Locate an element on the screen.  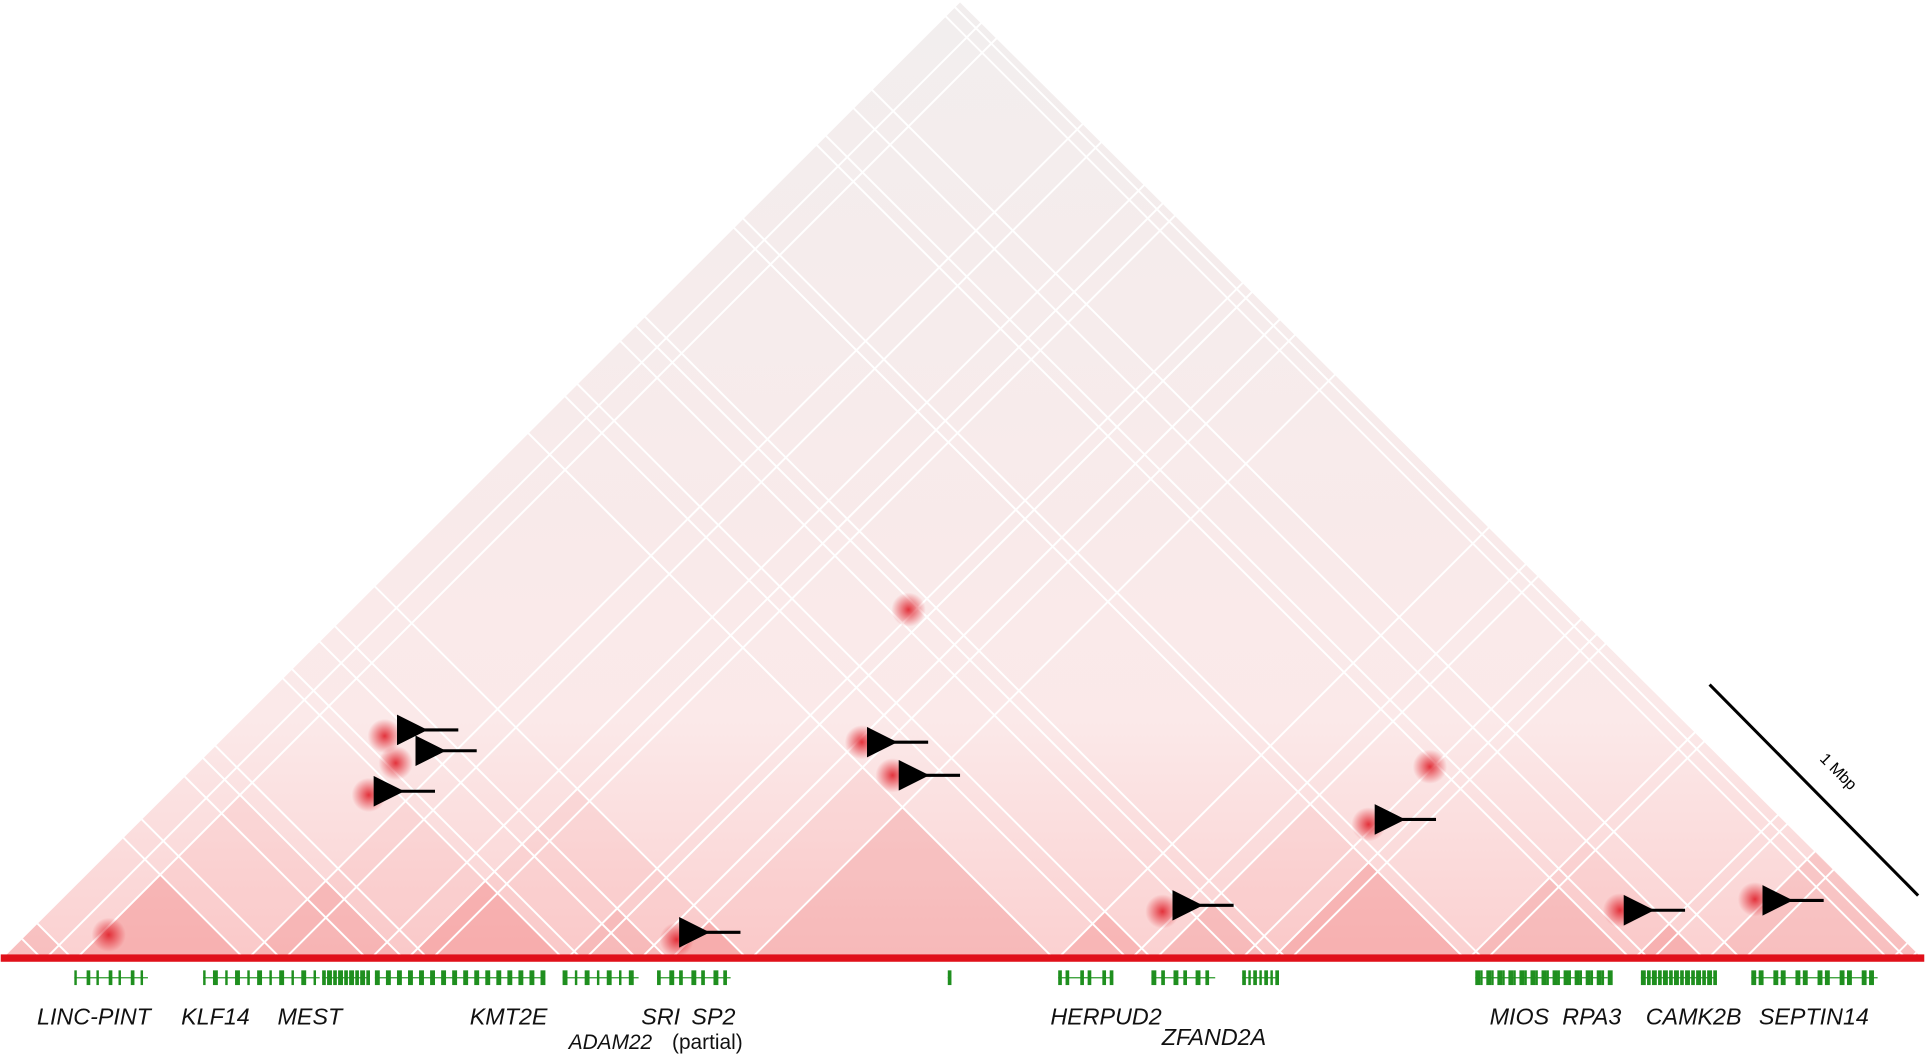
gene-label: MIOS is located at coordinates (1520, 1016).